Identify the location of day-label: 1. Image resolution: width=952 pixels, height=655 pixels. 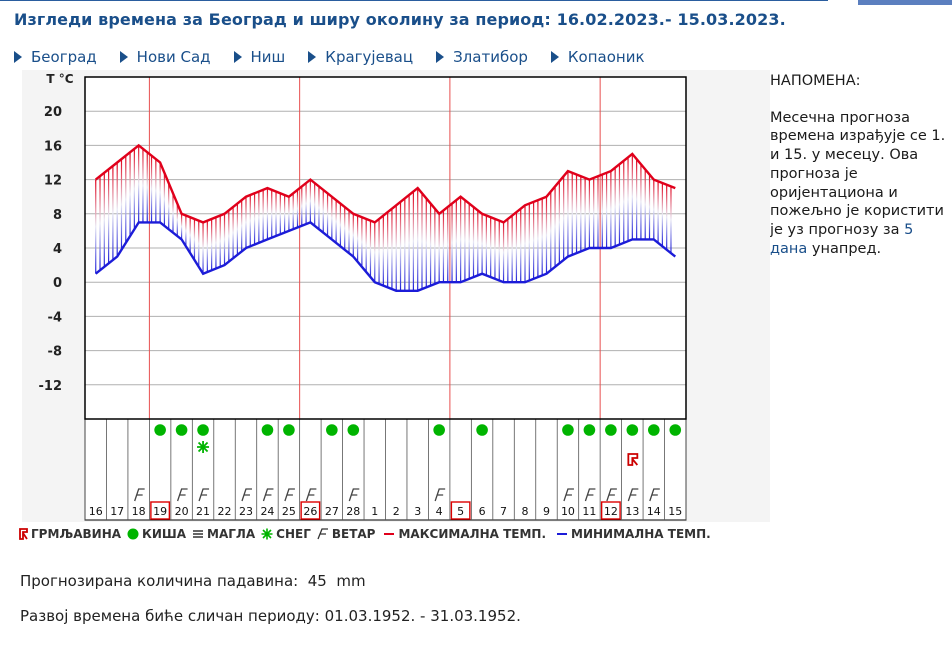
(374, 511).